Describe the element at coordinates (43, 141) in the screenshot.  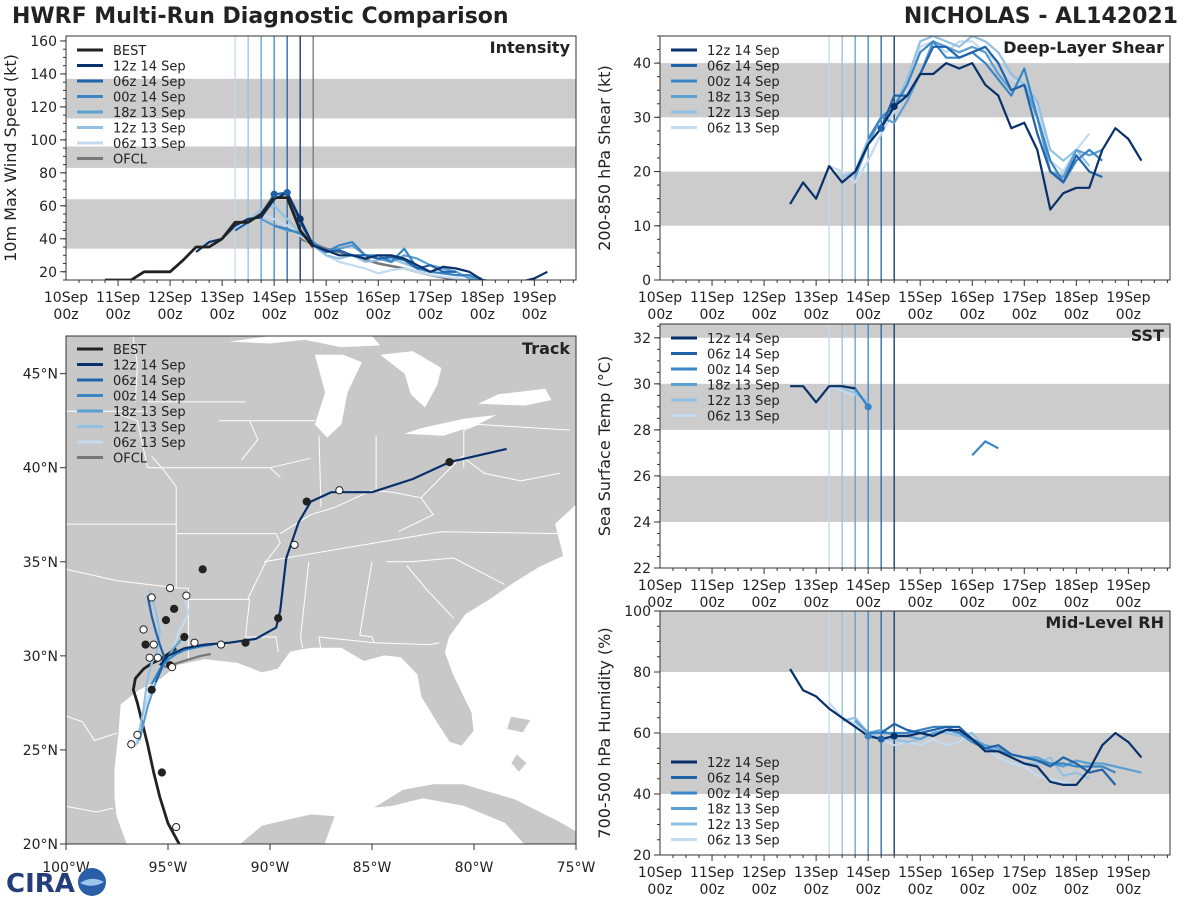
I see `y-tick-label: 100` at that location.